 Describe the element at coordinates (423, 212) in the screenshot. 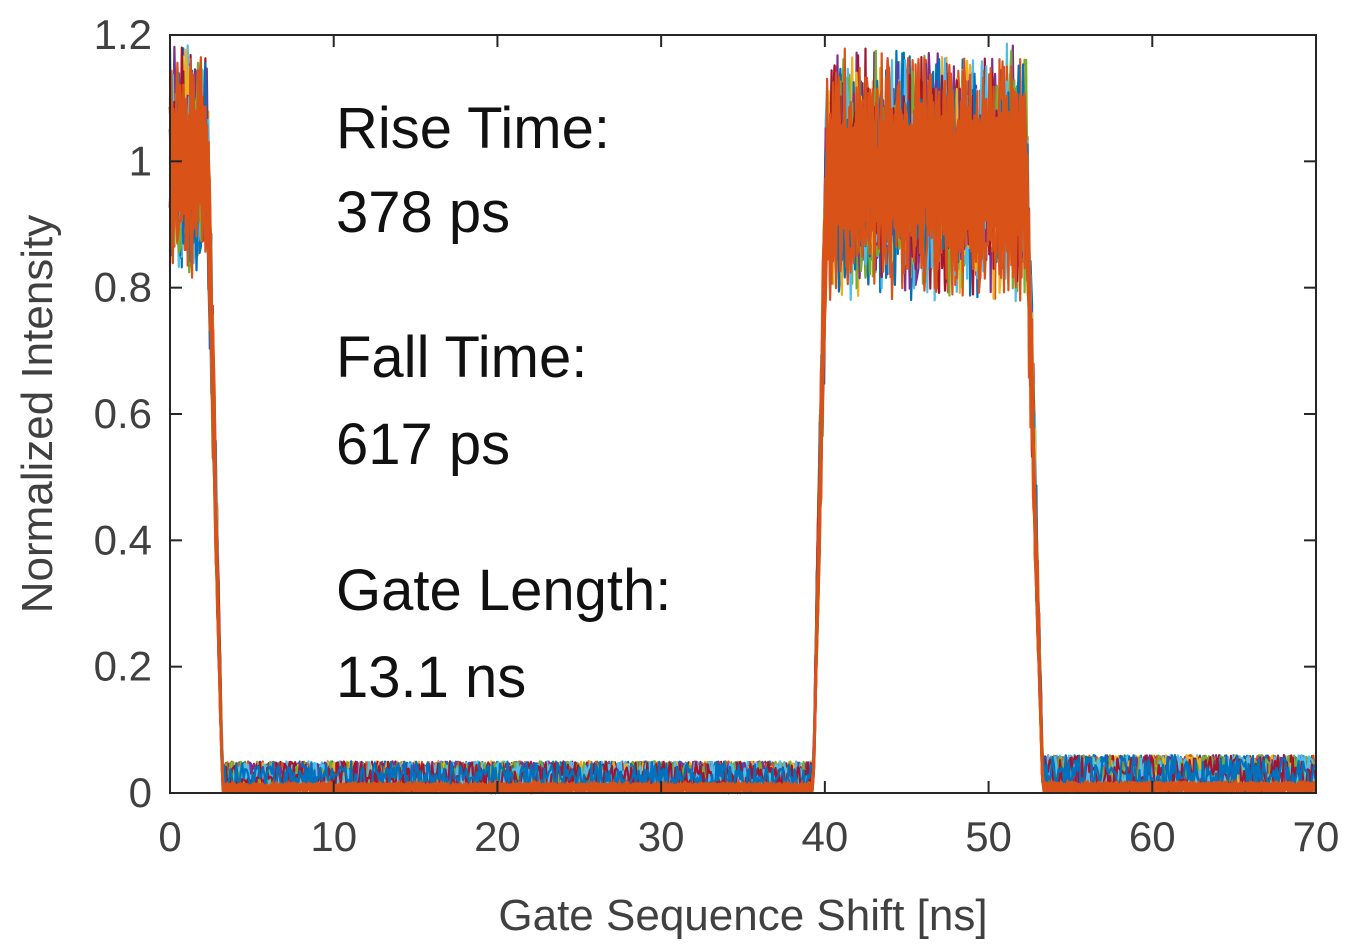

I see `rise-time-value: 378 ps` at that location.